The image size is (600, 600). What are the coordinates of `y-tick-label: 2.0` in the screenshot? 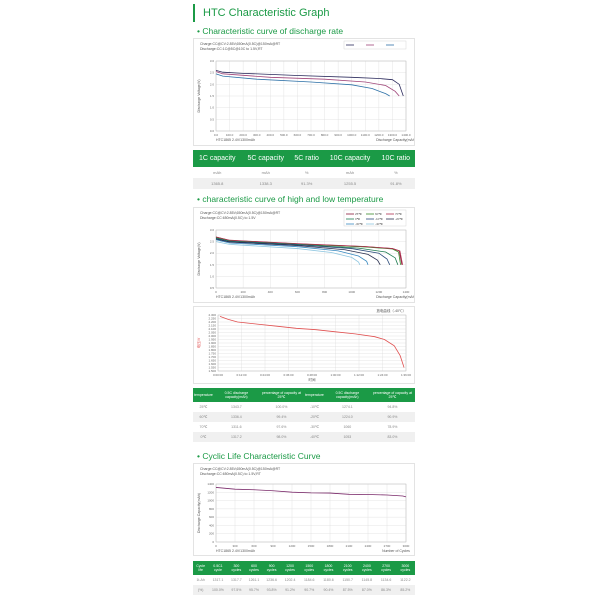 It's located at (212, 84).